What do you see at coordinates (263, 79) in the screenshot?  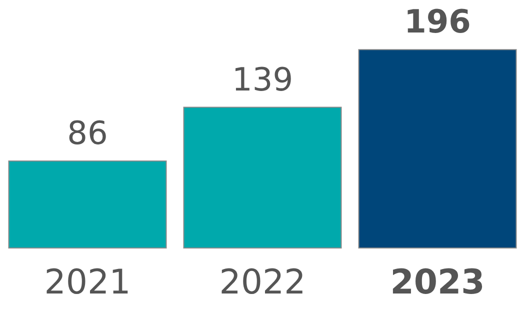 I see `data-label: 139` at bounding box center [263, 79].